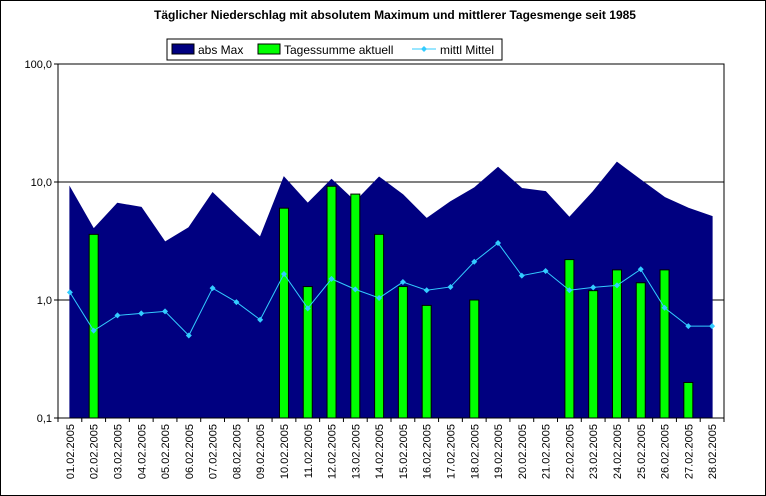  I want to click on legend: abs Max Tagessumme aktuell mittl Mittel, so click(334, 49).